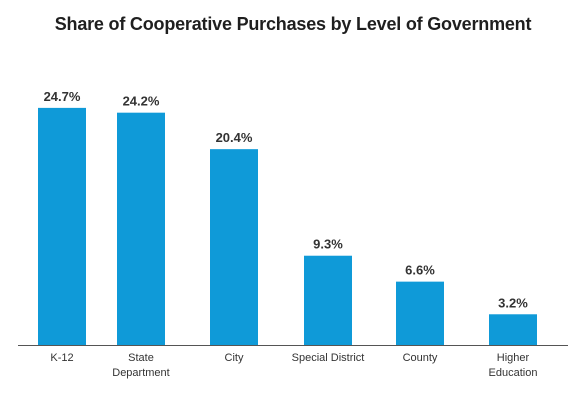 The width and height of the screenshot is (586, 407). What do you see at coordinates (513, 358) in the screenshot?
I see `category-label: Higher` at bounding box center [513, 358].